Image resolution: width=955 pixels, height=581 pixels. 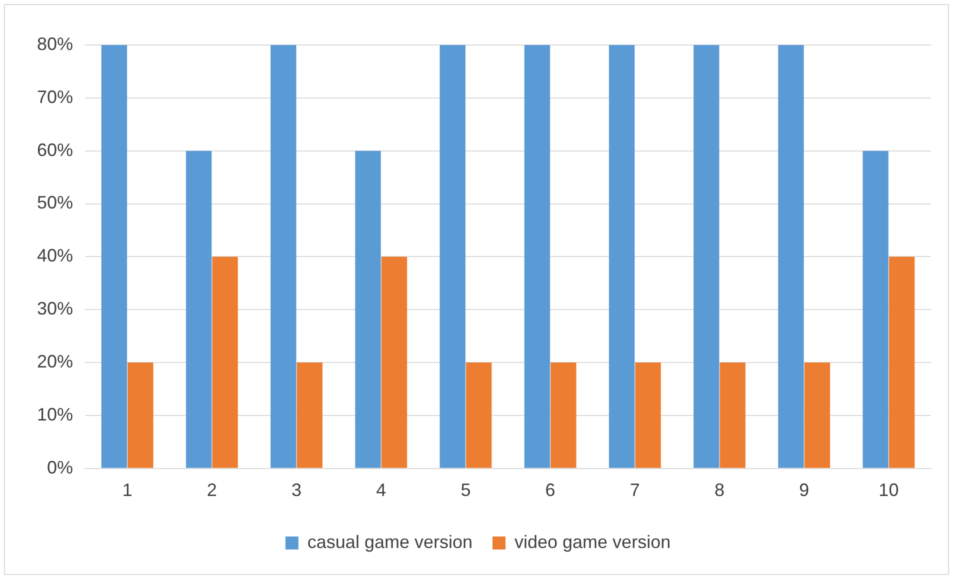 What do you see at coordinates (804, 490) in the screenshot?
I see `x-tick-label: 9` at bounding box center [804, 490].